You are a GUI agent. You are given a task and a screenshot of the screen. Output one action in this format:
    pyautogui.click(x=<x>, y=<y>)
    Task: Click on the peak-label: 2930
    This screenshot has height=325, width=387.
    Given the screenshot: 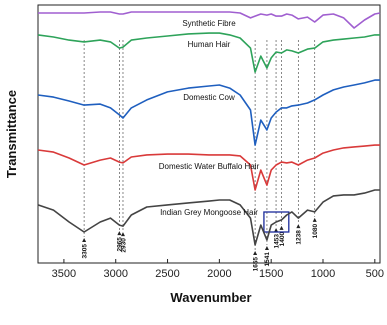 What is the action you would take?
    pyautogui.click(x=123, y=245)
    